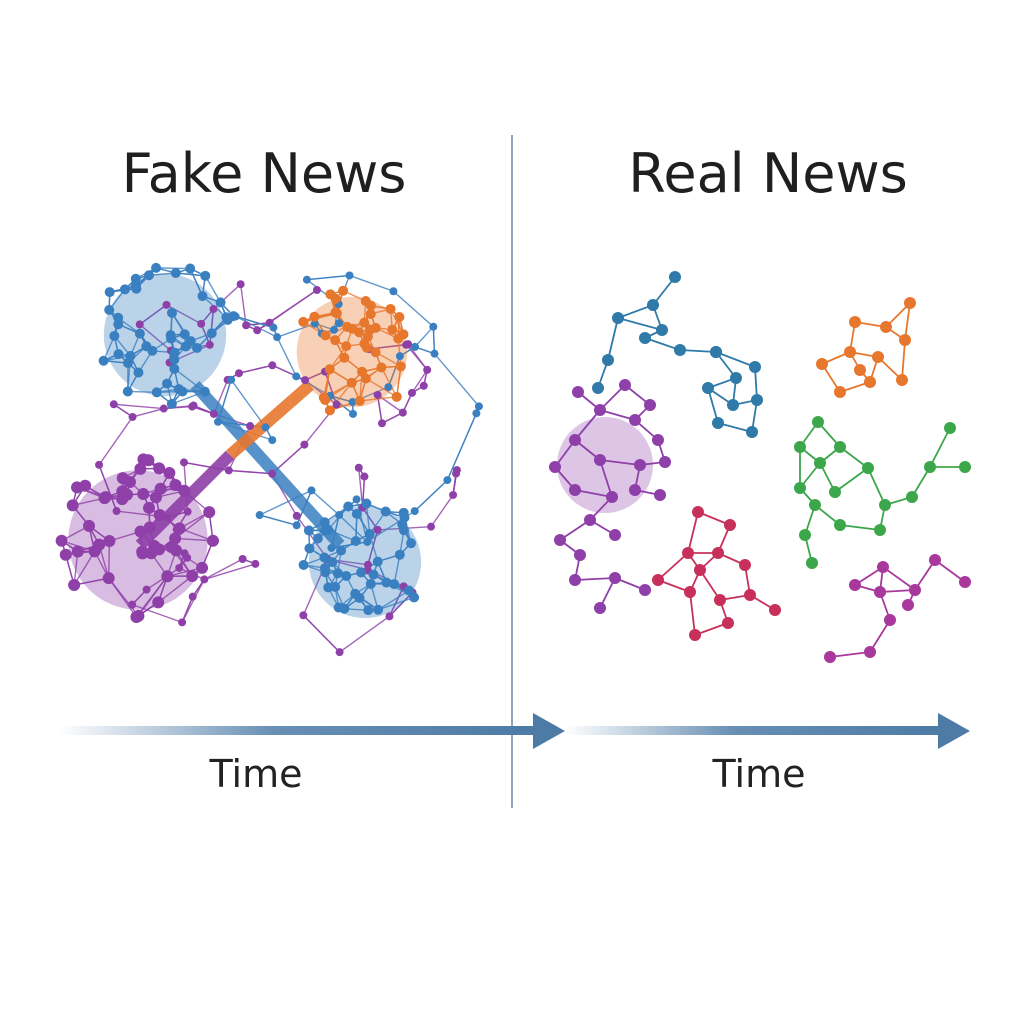  I want to click on time-arrow-shaft, so click(297, 730).